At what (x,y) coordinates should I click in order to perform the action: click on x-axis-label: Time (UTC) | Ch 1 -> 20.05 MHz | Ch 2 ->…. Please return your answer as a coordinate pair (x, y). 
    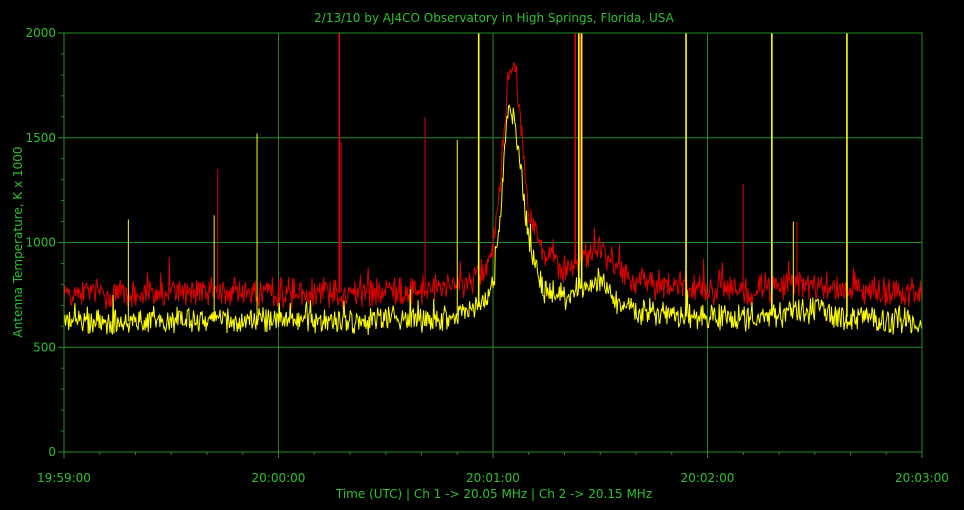
    Looking at the image, I should click on (493, 494).